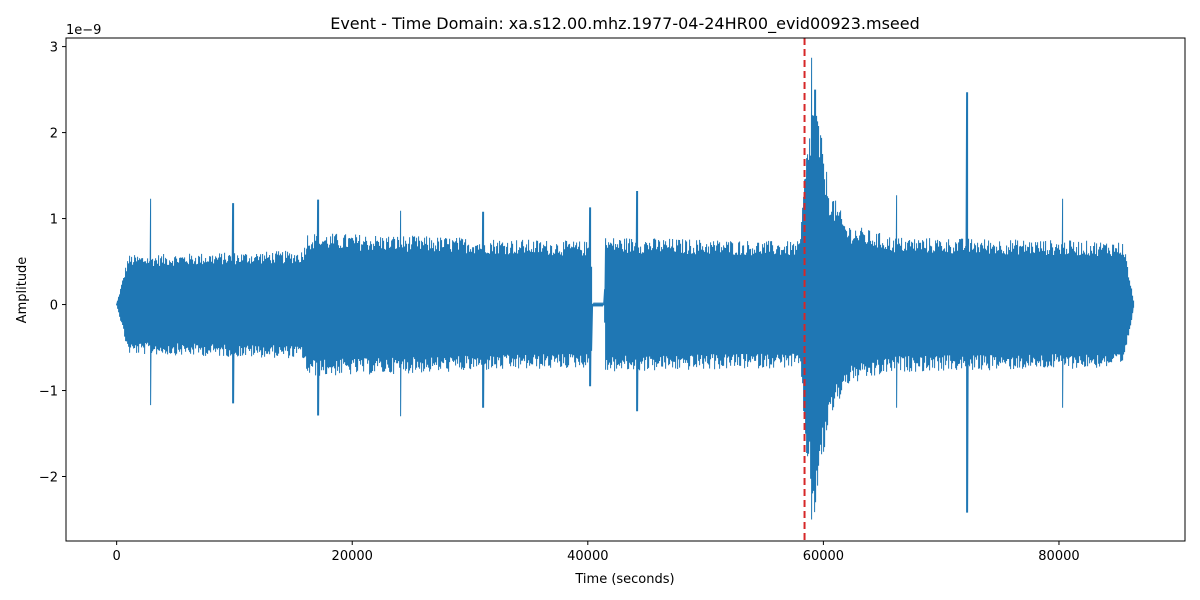  I want to click on x-tick-label: 40000, so click(587, 556).